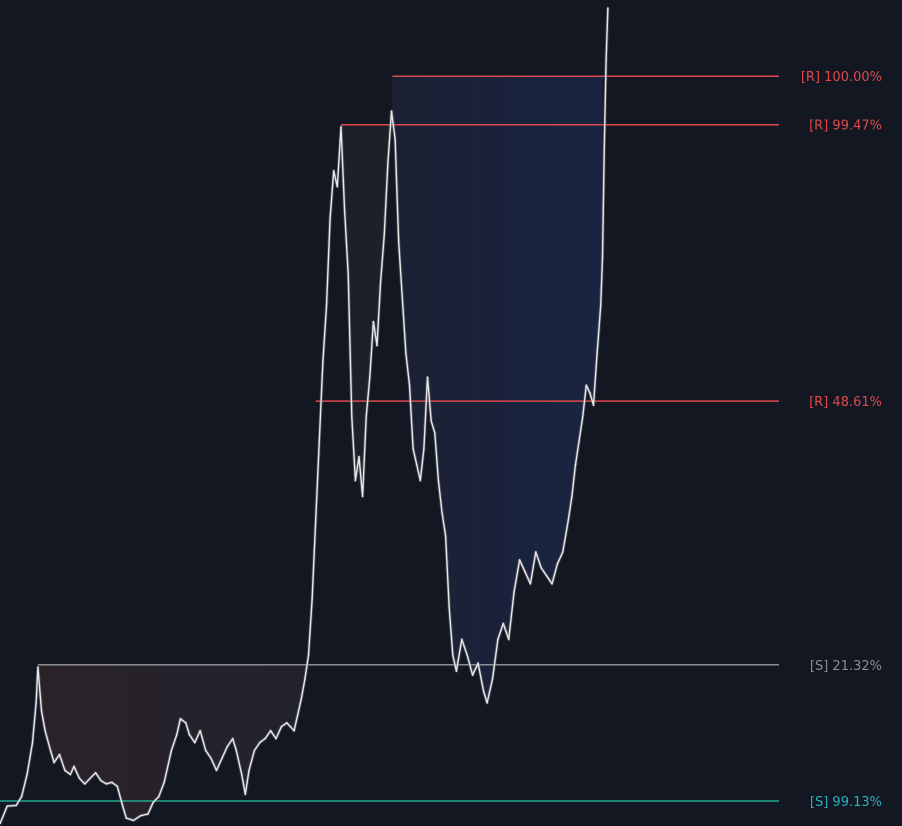 This screenshot has height=826, width=902. Describe the element at coordinates (846, 802) in the screenshot. I see `level-label-4: [S] 99.13%` at that location.